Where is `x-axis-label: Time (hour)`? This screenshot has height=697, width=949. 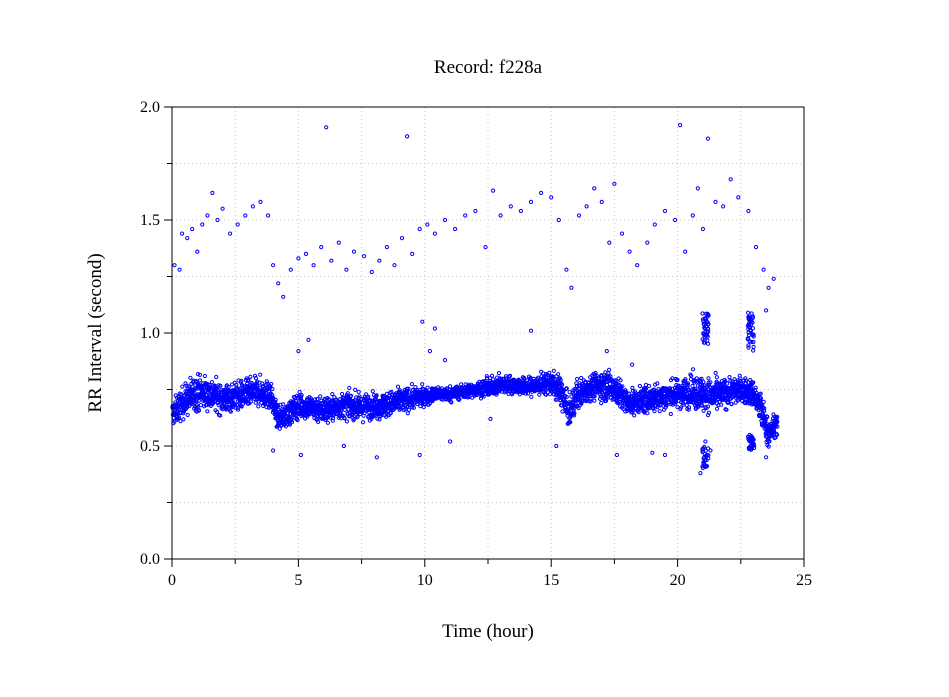
x-axis-label: Time (hour) is located at coordinates (488, 631).